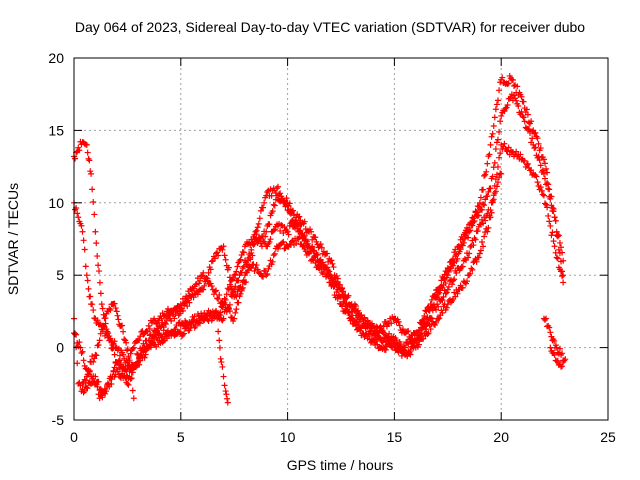  What do you see at coordinates (56, 203) in the screenshot?
I see `y-tick-label: 10` at bounding box center [56, 203].